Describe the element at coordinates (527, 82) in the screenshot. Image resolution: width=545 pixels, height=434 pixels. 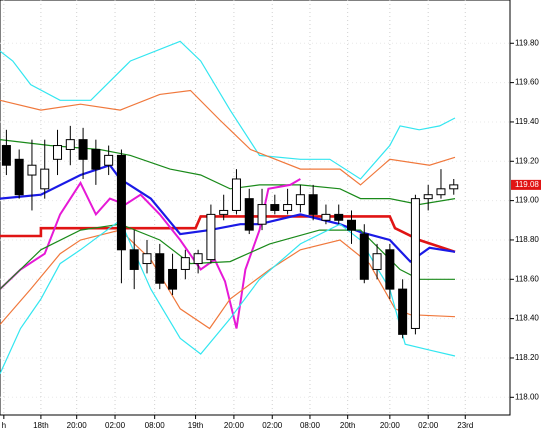
I see `y-tick-label: 119.60` at that location.